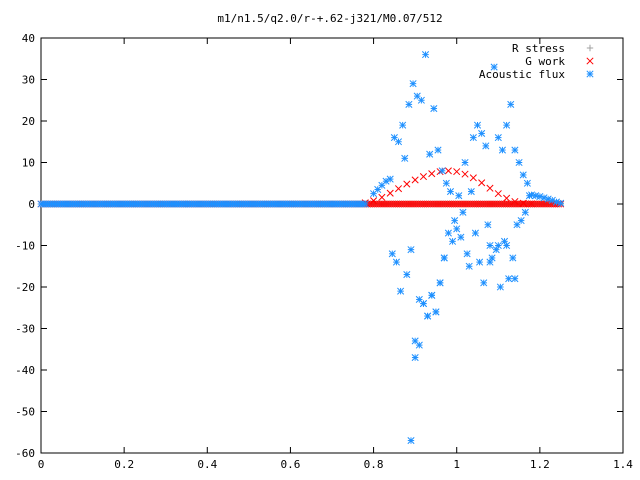 The image size is (640, 480). Describe the element at coordinates (25, 453) in the screenshot. I see `y-tick-label: -60` at that location.